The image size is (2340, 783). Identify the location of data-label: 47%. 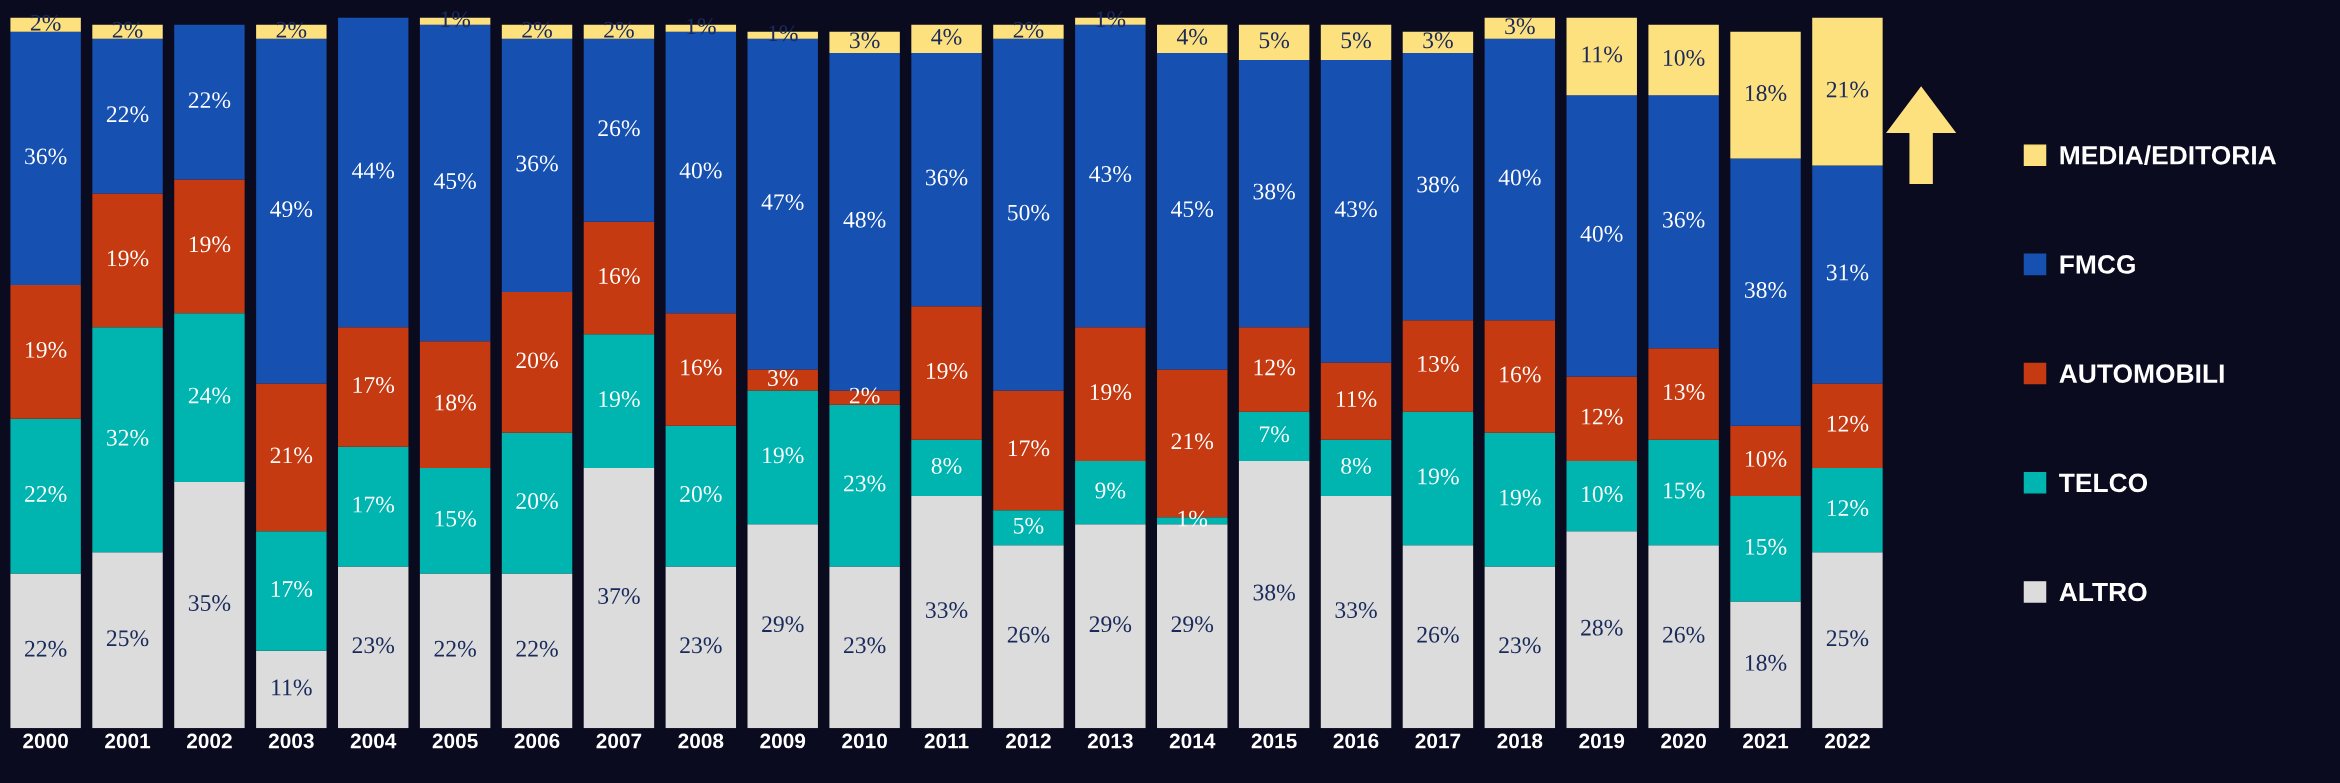
(782, 202).